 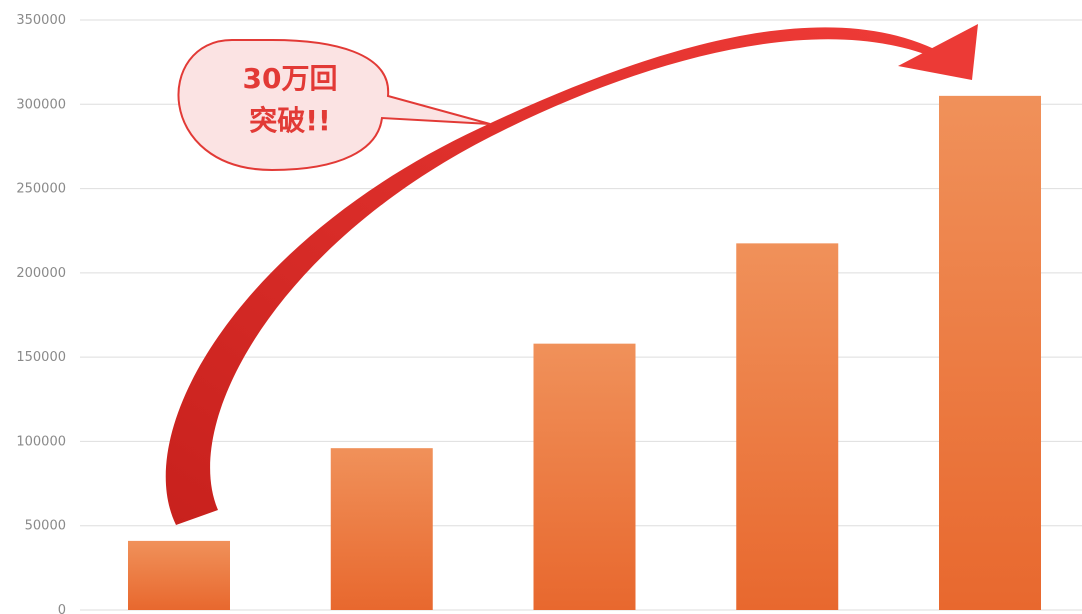 I want to click on callout-bubble-shape, so click(x=334, y=105).